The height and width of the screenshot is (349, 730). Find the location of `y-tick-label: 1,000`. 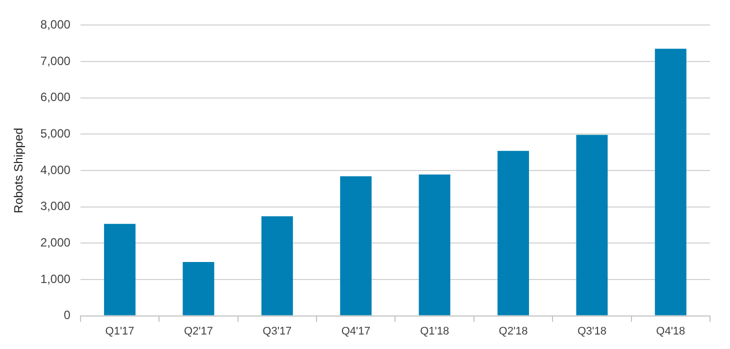

y-tick-label: 1,000 is located at coordinates (55, 279).